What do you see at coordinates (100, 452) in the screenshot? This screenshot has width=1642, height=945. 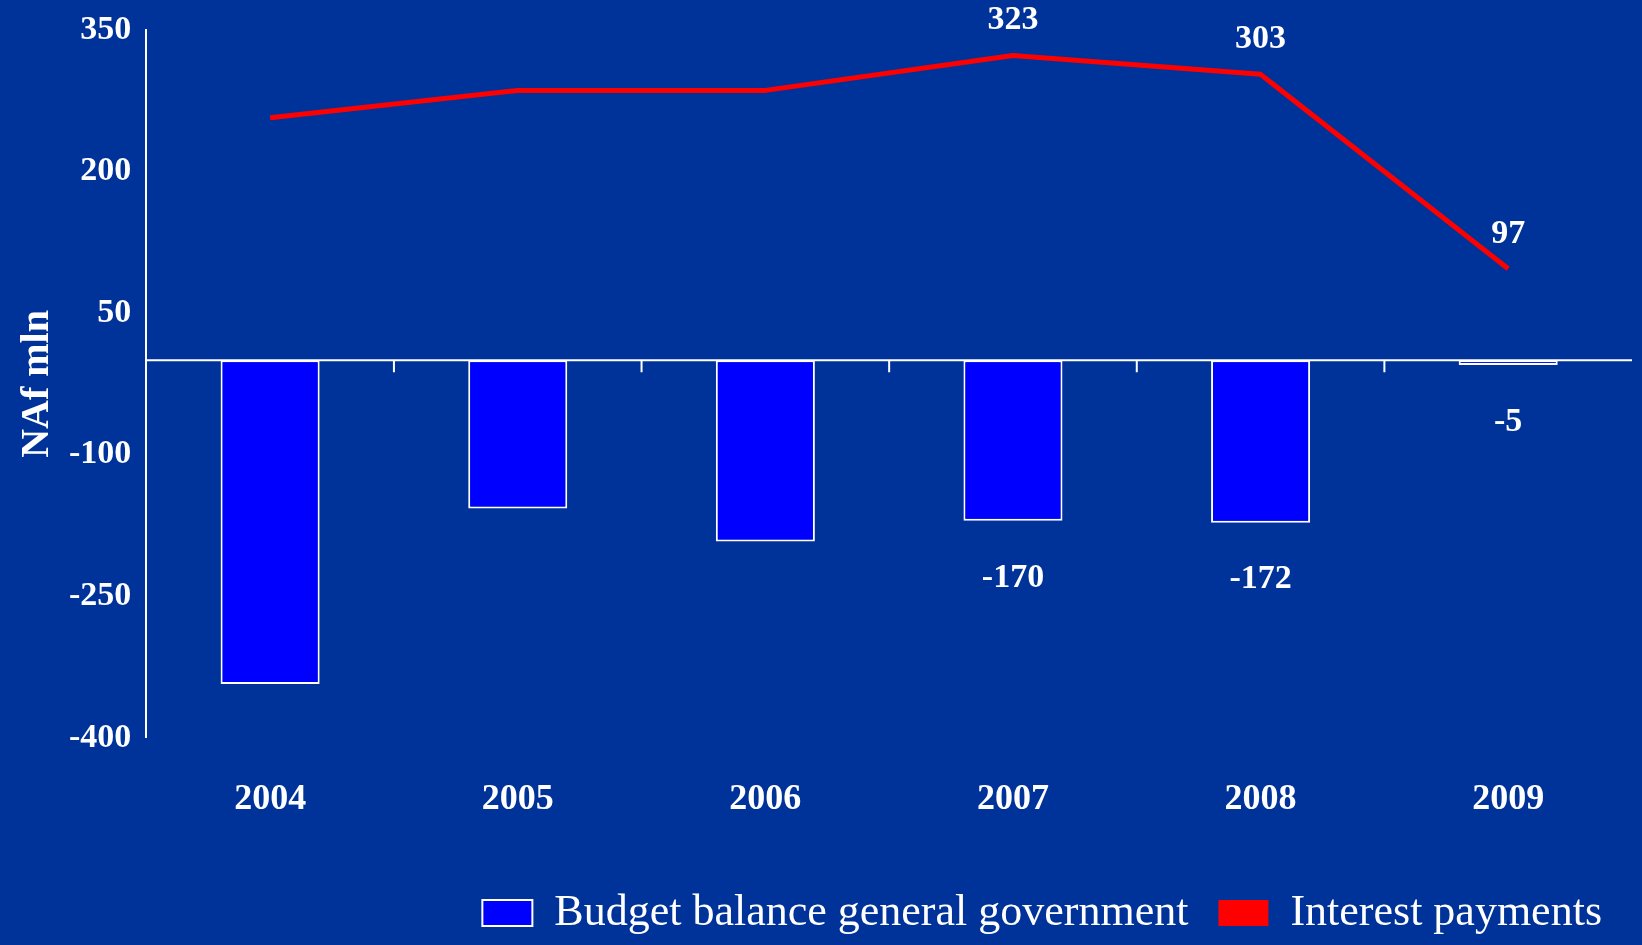 I see `y-tick-label: -100` at bounding box center [100, 452].